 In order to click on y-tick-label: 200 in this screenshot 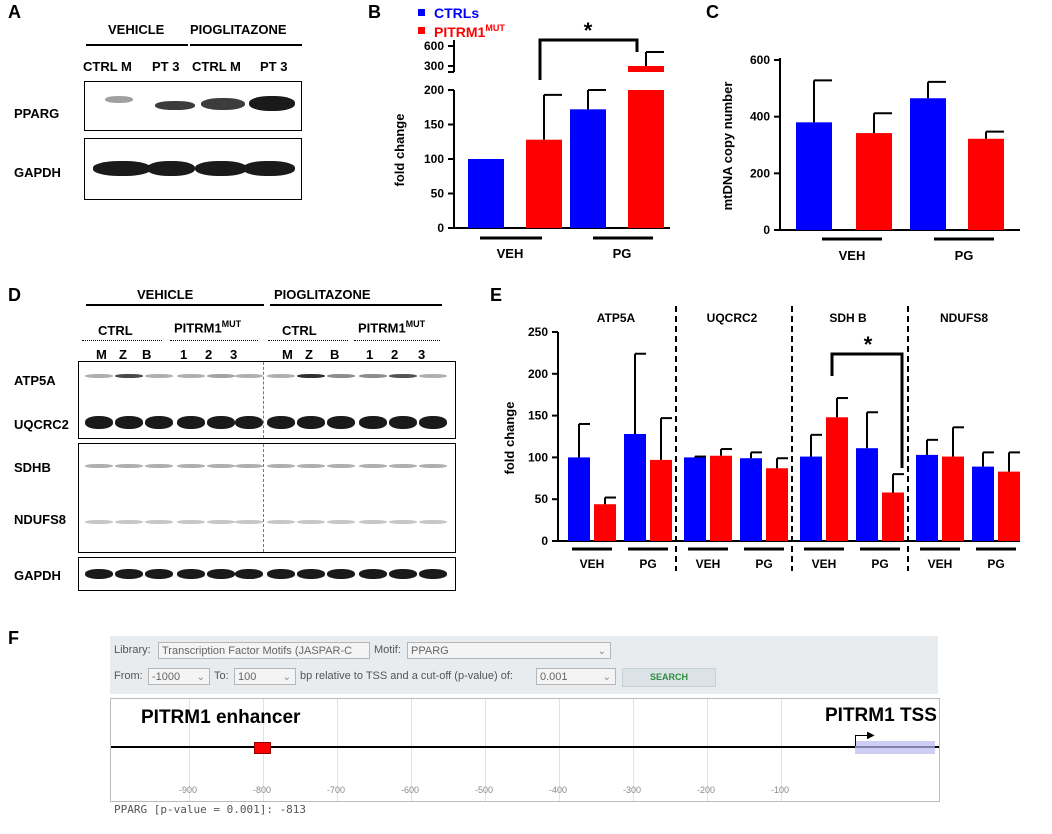, I will do `click(538, 374)`.